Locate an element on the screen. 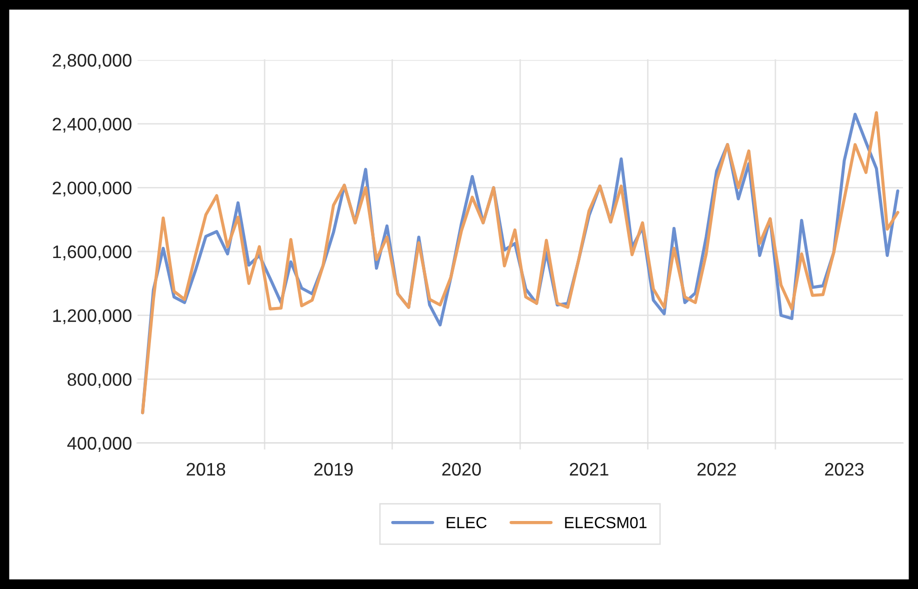 The height and width of the screenshot is (589, 918). x-tick-label: 2023 is located at coordinates (844, 469).